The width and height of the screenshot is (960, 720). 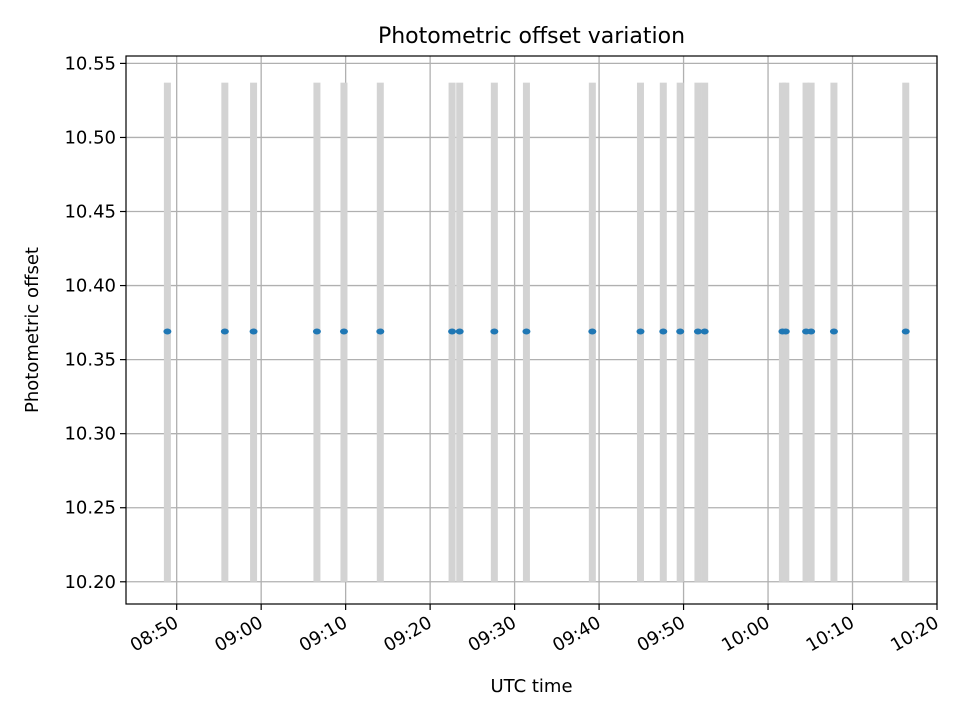 I want to click on y-tick-label: 10.55, so click(x=90, y=63).